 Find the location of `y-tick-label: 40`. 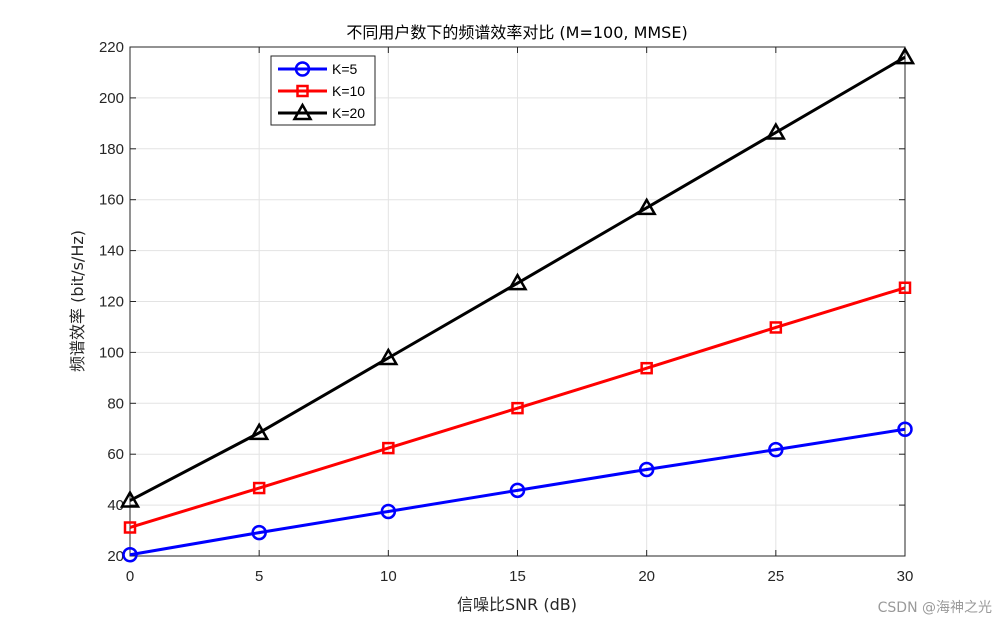

y-tick-label: 40 is located at coordinates (115, 505).